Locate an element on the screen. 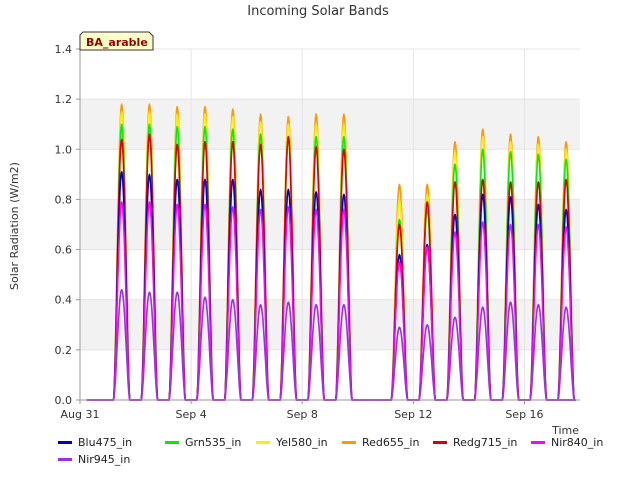 This screenshot has height=480, width=640. x-axis-label: Time is located at coordinates (565, 430).